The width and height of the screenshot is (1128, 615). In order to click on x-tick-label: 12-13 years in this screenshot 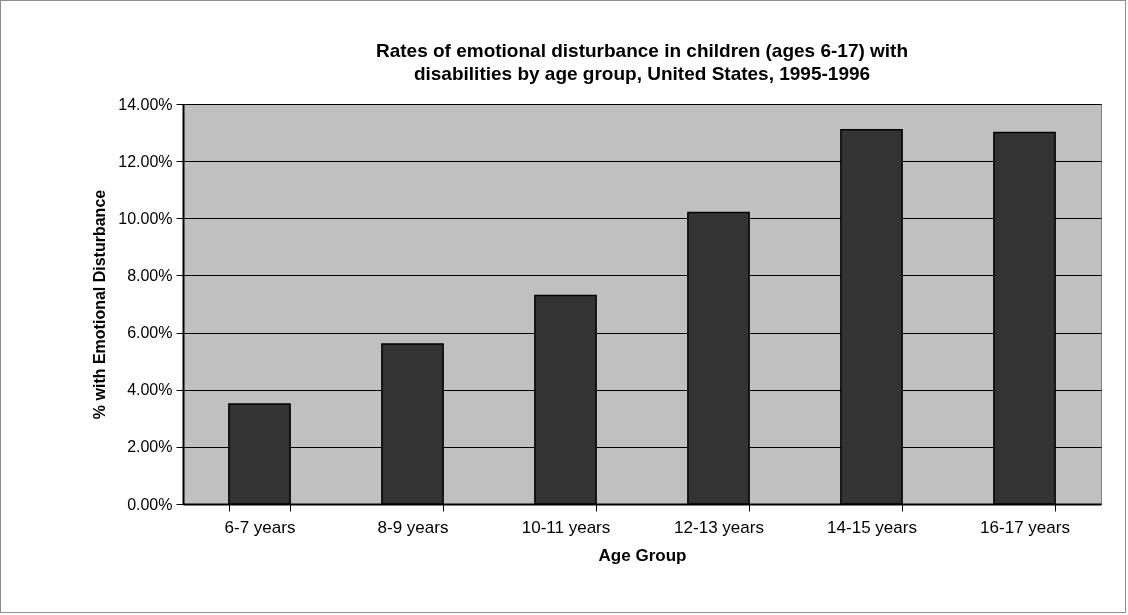, I will do `click(719, 527)`.